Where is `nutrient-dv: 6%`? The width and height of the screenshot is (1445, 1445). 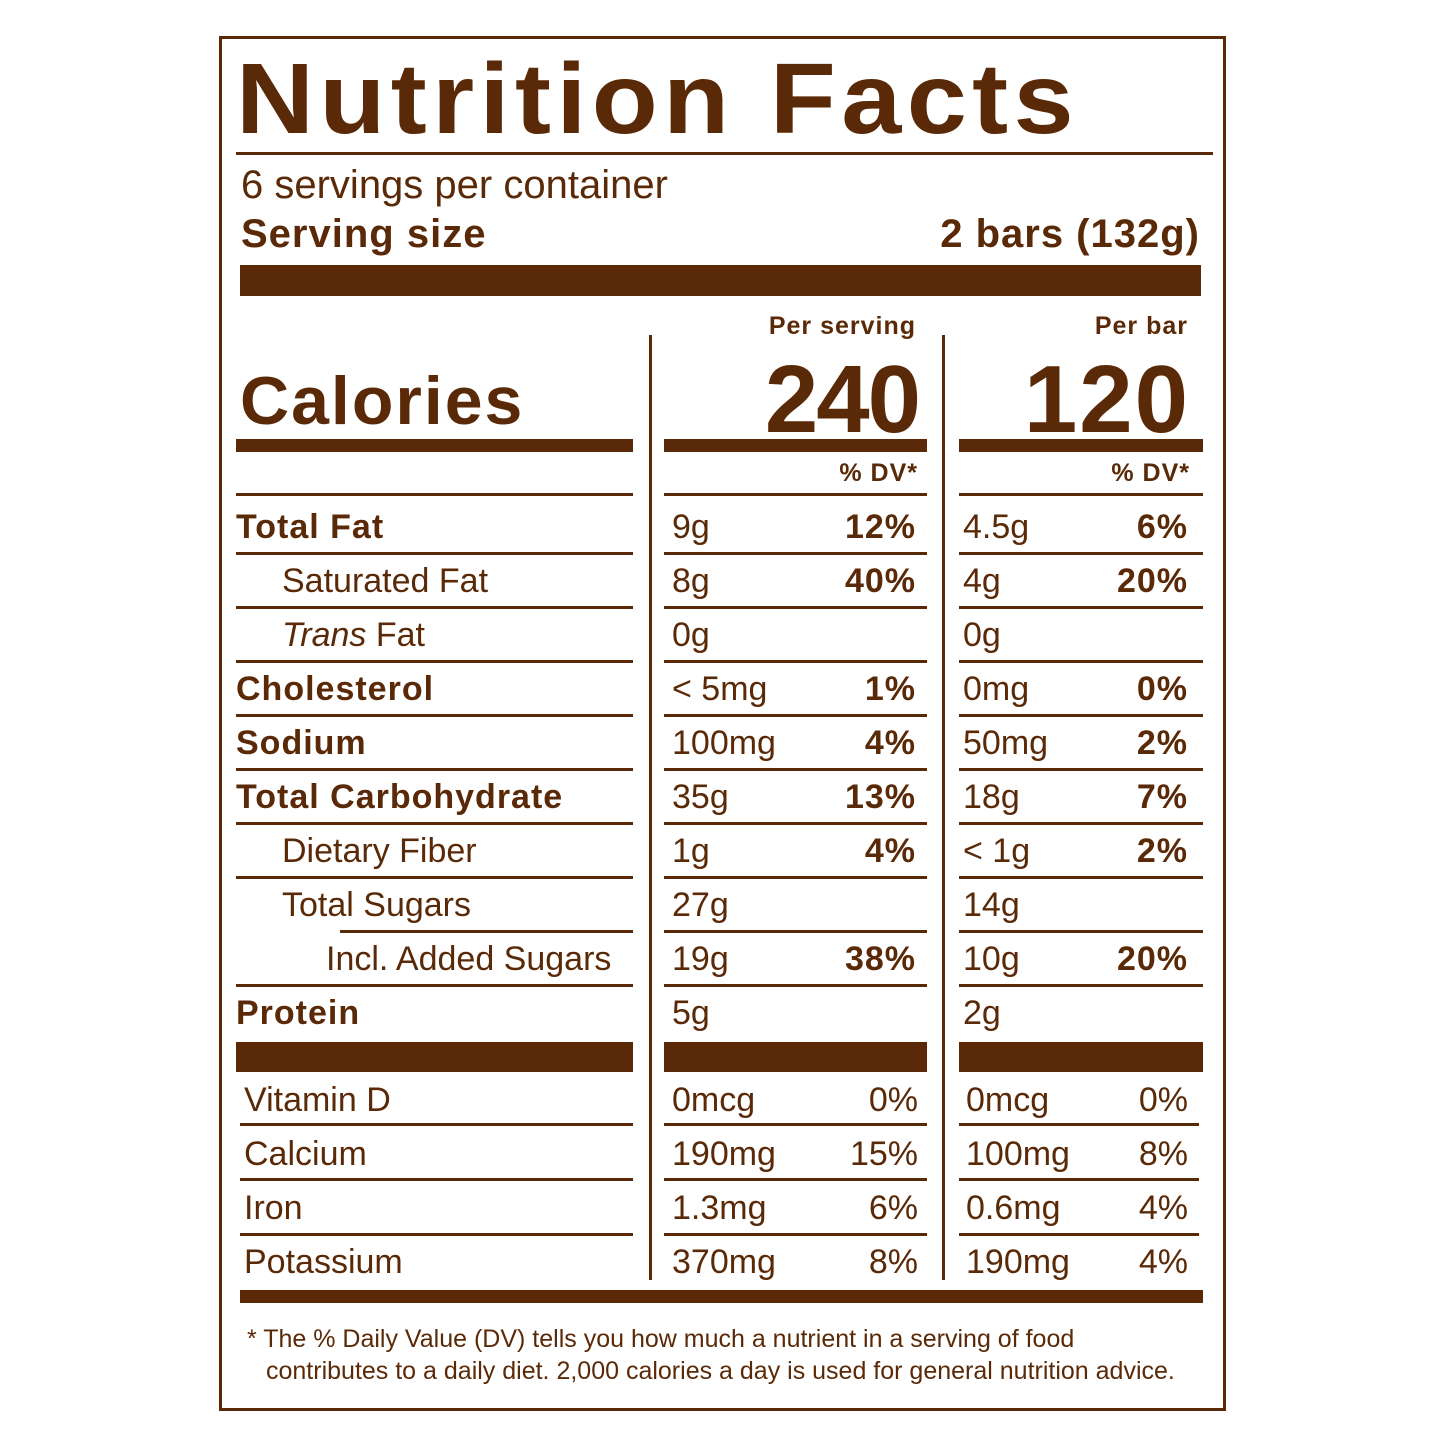 nutrient-dv: 6% is located at coordinates (1162, 527).